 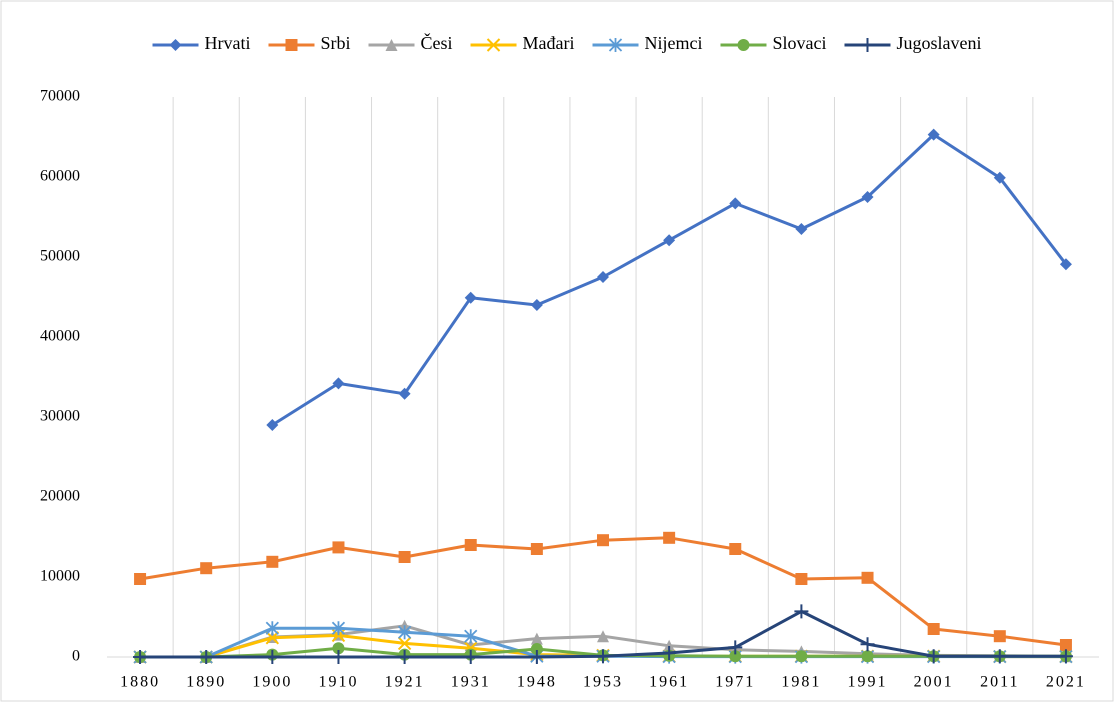 What do you see at coordinates (60, 96) in the screenshot?
I see `y-tick-label: 70000` at bounding box center [60, 96].